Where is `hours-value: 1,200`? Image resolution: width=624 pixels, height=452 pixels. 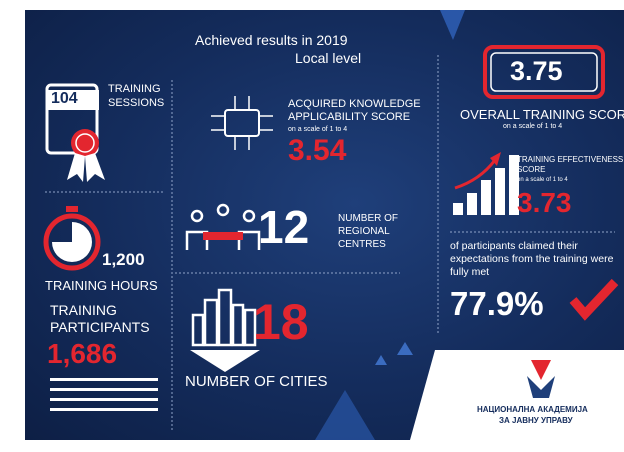 hours-value: 1,200 is located at coordinates (123, 259).